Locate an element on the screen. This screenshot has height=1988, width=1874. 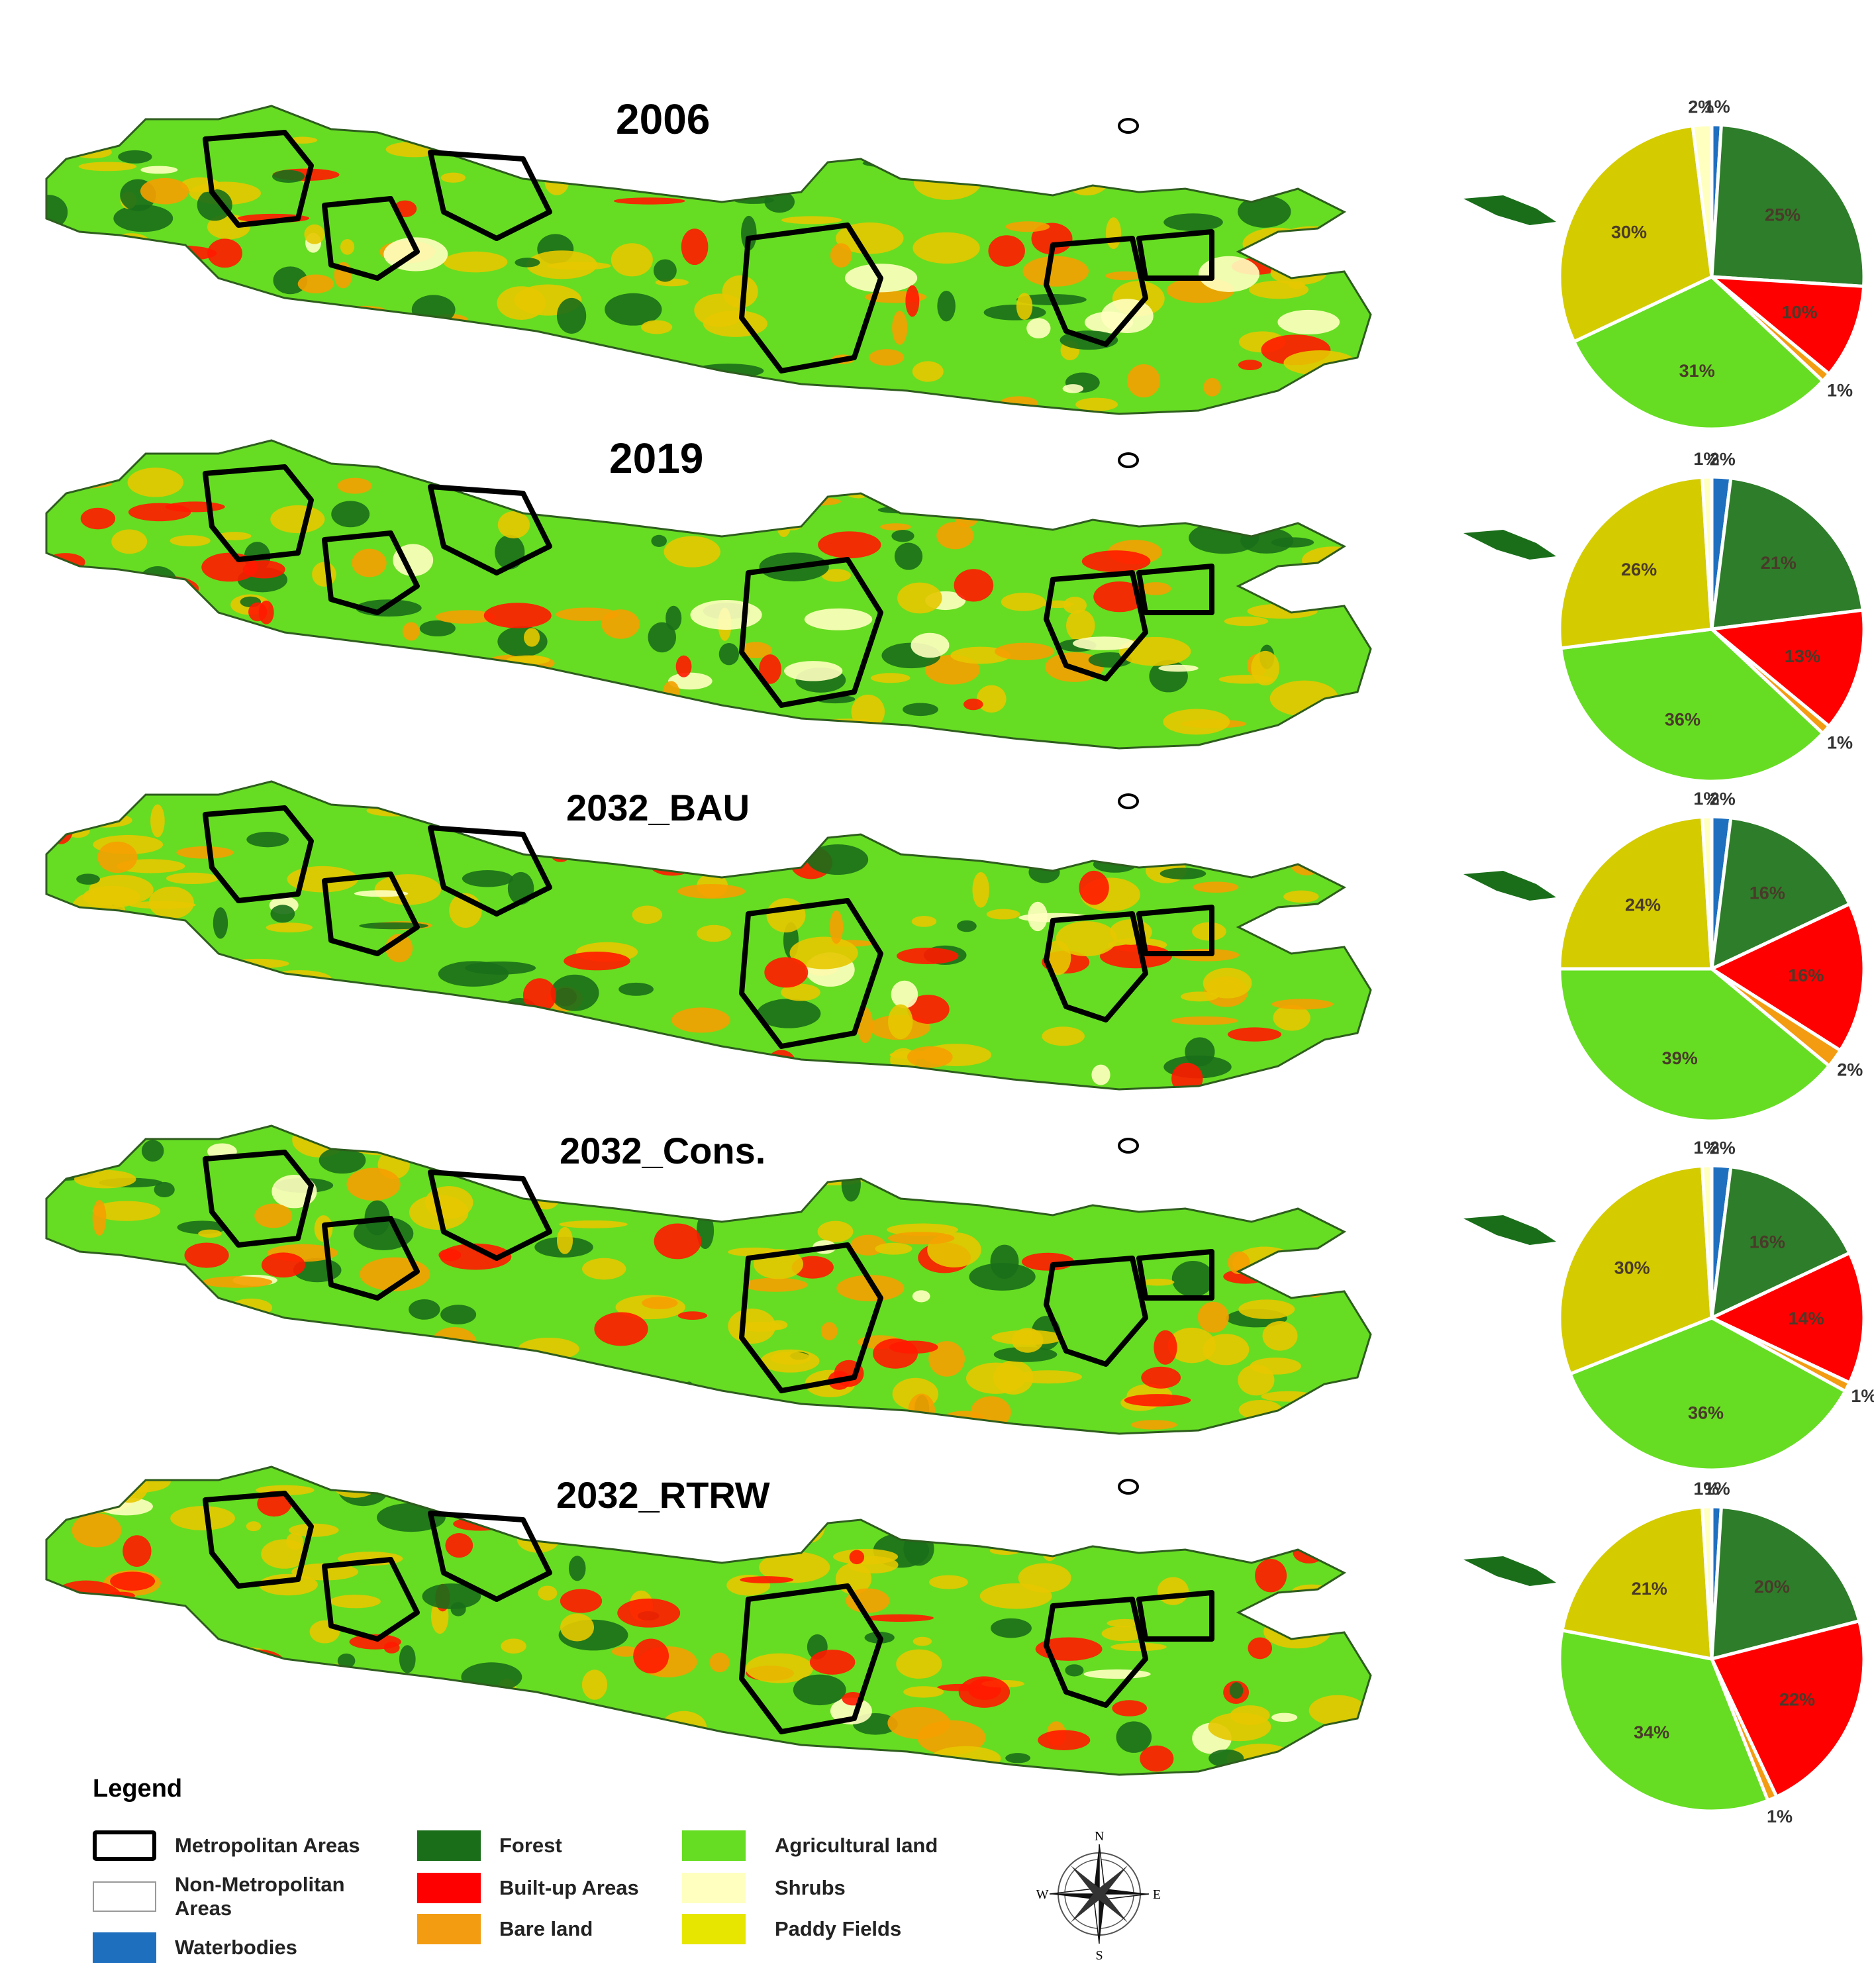
map-title-2032-rtrw: 2032_RTRW is located at coordinates (663, 1495).